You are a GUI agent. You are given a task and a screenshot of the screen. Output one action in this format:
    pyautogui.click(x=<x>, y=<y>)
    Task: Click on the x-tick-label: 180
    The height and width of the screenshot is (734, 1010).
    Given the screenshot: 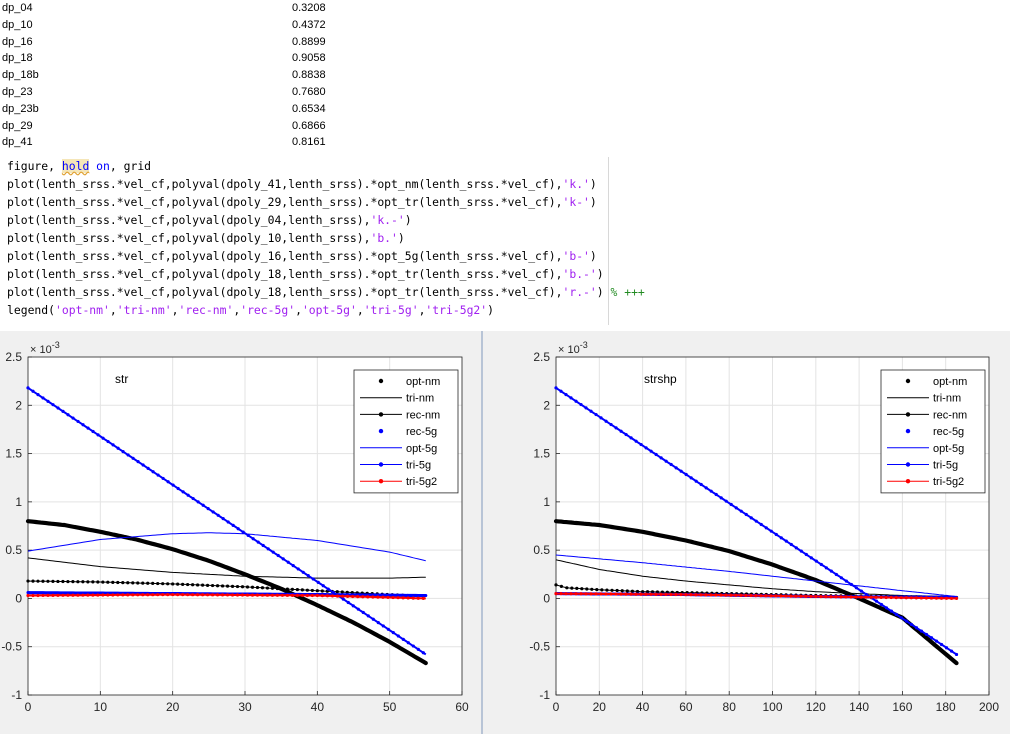 What is the action you would take?
    pyautogui.click(x=946, y=707)
    